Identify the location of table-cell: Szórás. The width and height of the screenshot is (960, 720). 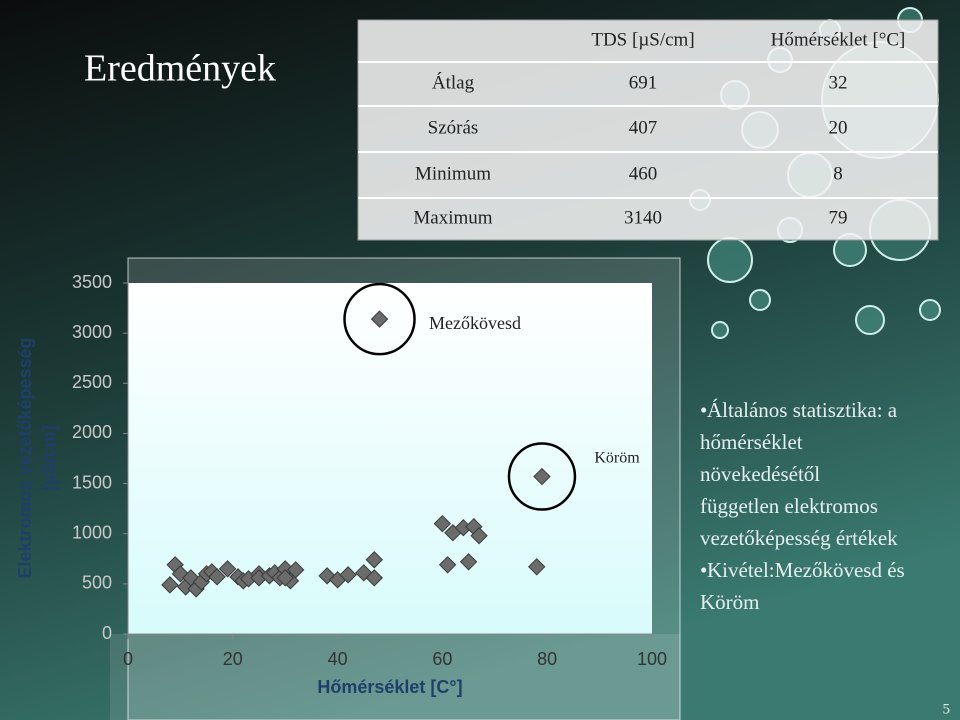
(453, 127).